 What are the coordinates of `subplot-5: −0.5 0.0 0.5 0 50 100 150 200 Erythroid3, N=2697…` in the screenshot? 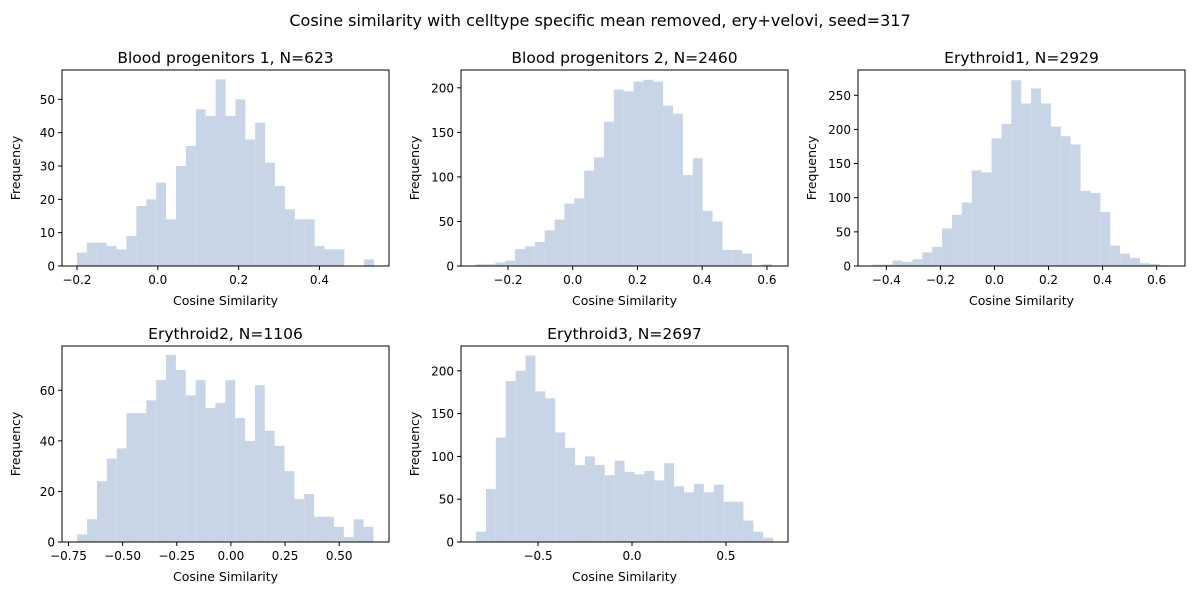 It's located at (598, 454).